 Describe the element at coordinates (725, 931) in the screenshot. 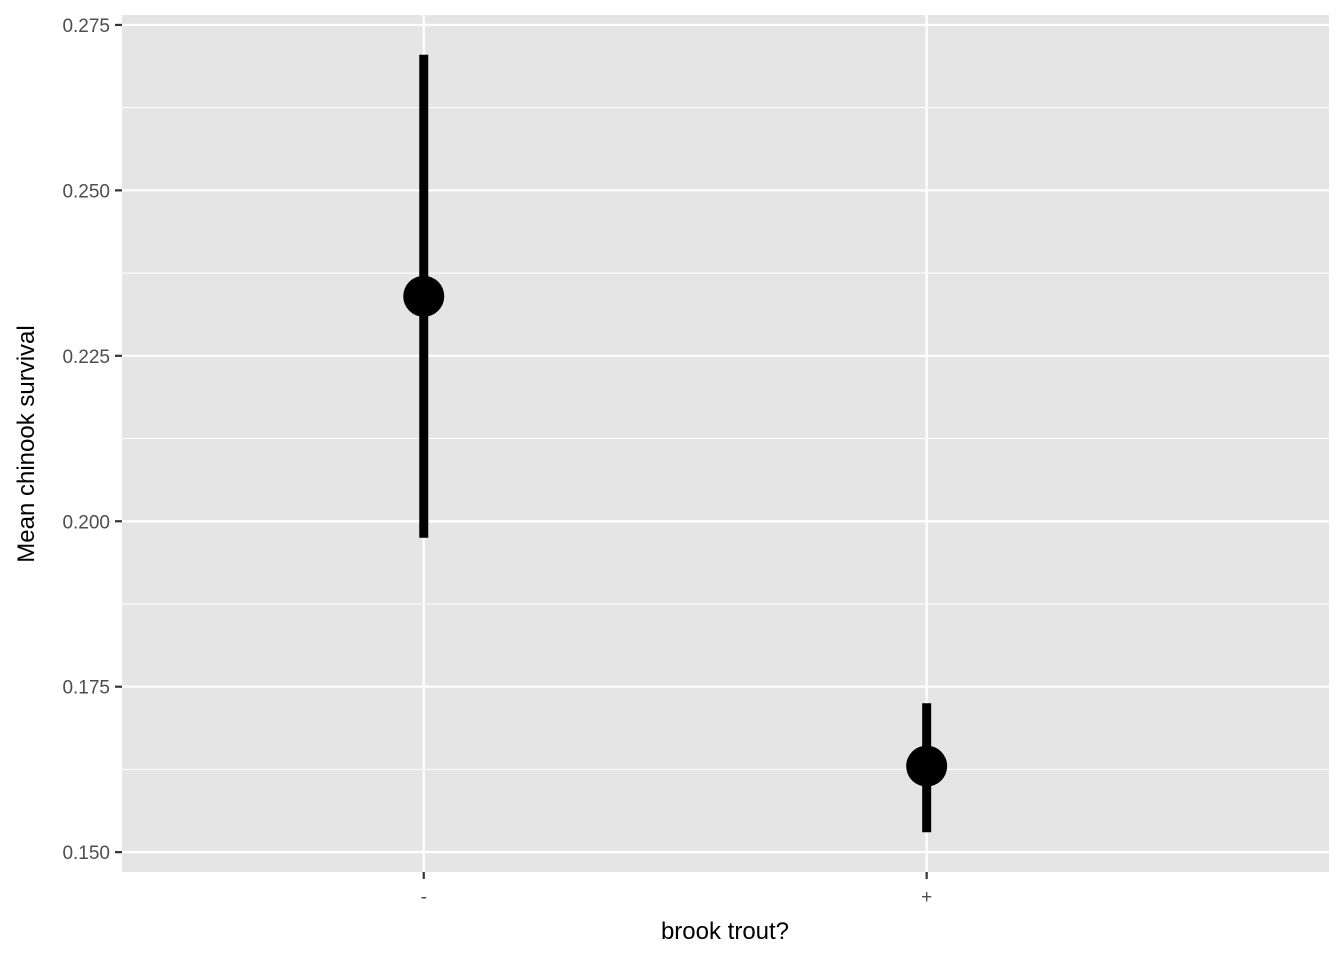

I see `x-axis-title: brook trout?` at that location.